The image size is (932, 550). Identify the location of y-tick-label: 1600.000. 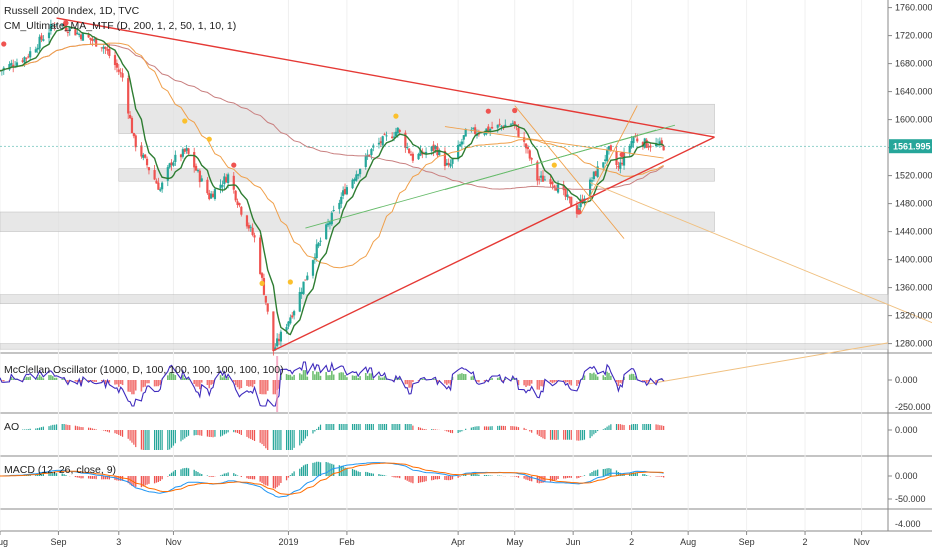
(913, 120).